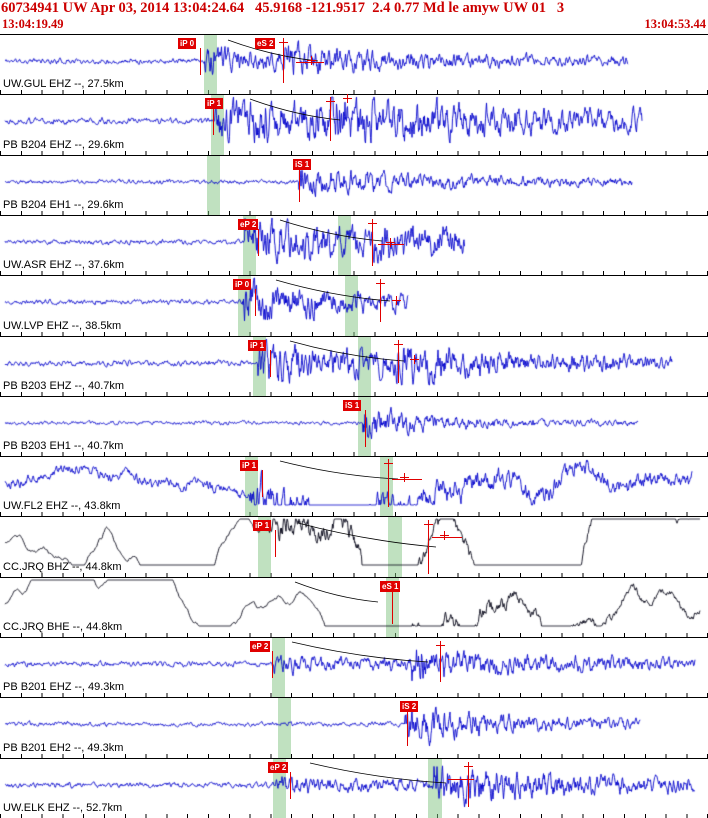 The width and height of the screenshot is (708, 818). I want to click on window-end-time: 13:04:53.44, so click(675, 24).